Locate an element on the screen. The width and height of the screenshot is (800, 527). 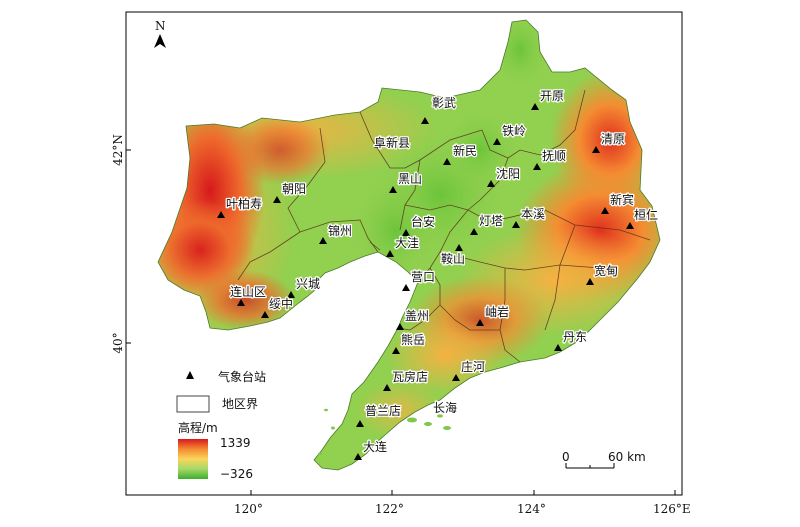
station-label: 彰武 is located at coordinates (444, 102).